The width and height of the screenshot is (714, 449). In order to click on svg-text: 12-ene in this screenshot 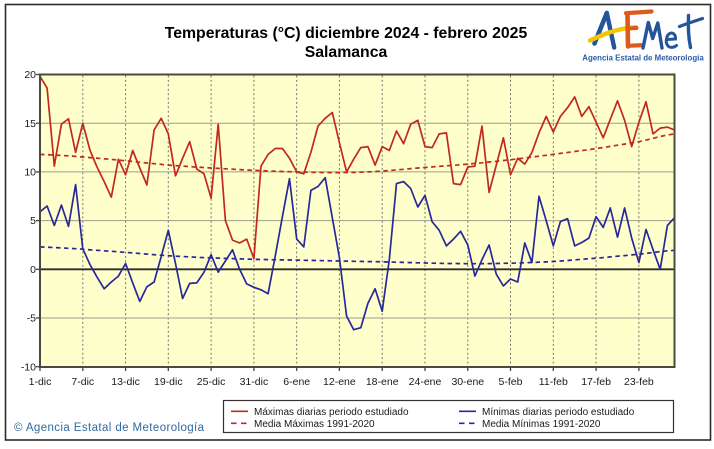, I will do `click(339, 382)`.